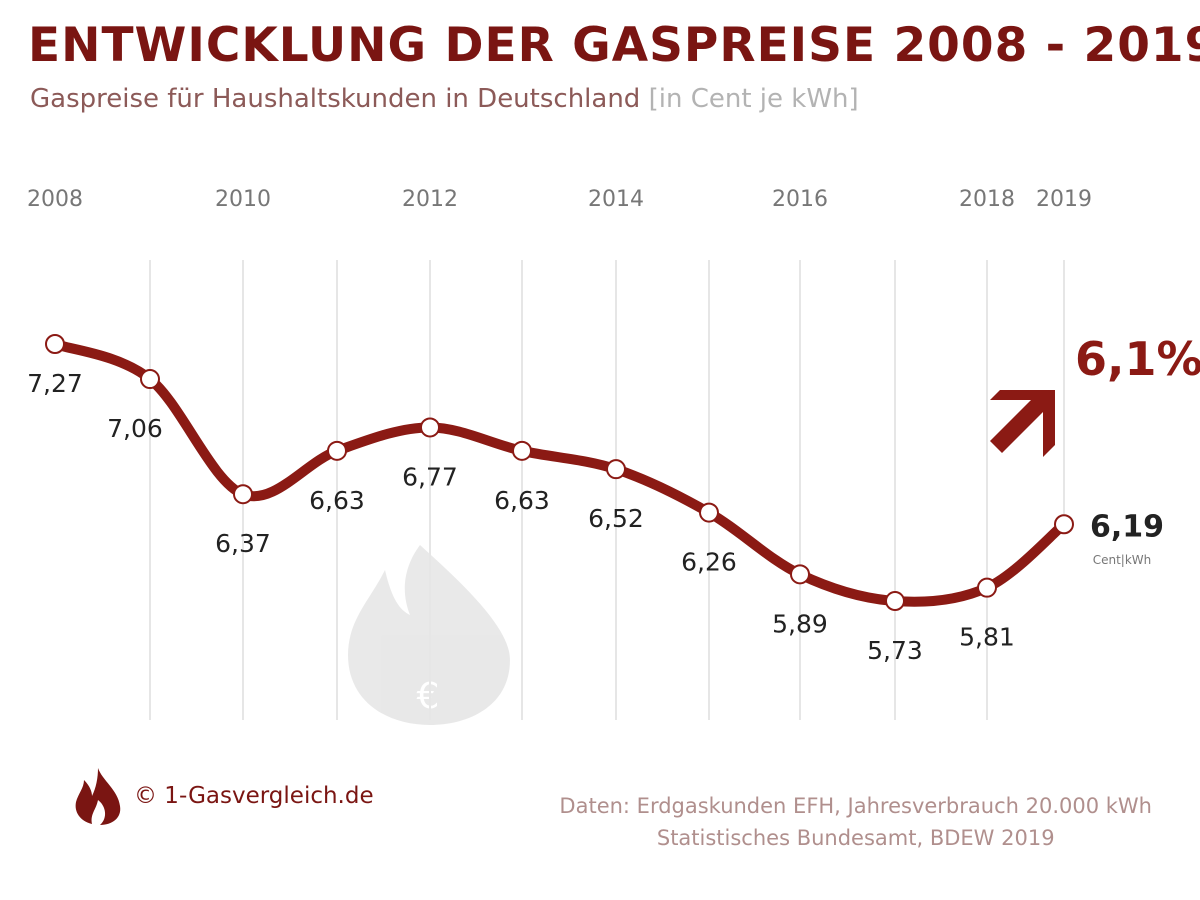 The image size is (1200, 900). What do you see at coordinates (800, 623) in the screenshot?
I see `data-label: 5,89` at bounding box center [800, 623].